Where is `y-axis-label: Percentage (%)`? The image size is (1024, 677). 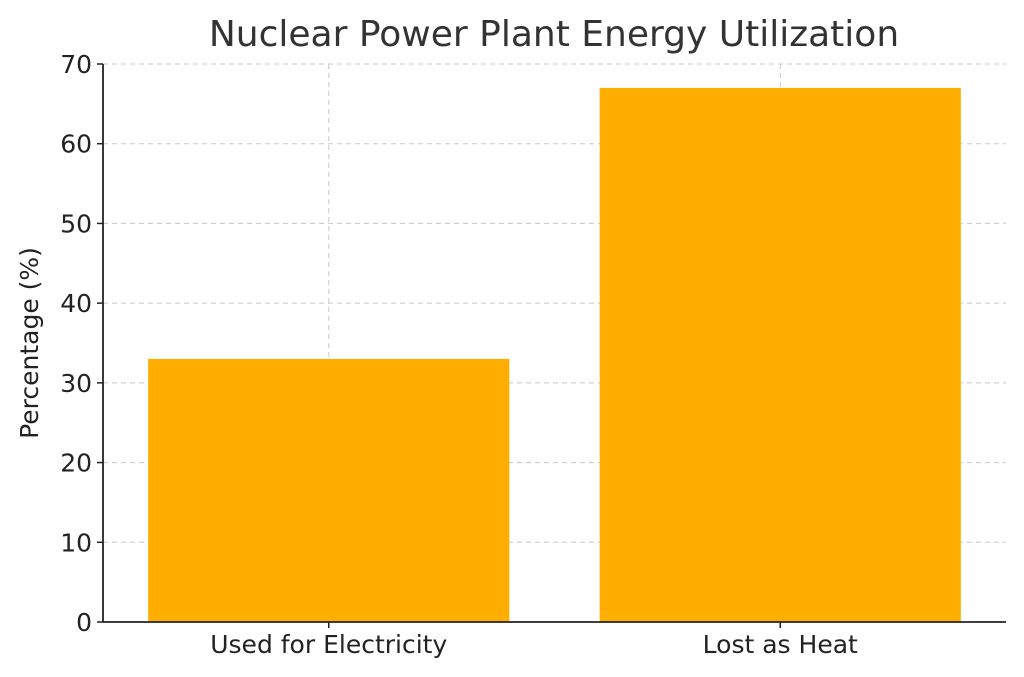
y-axis-label: Percentage (%) is located at coordinates (29, 343).